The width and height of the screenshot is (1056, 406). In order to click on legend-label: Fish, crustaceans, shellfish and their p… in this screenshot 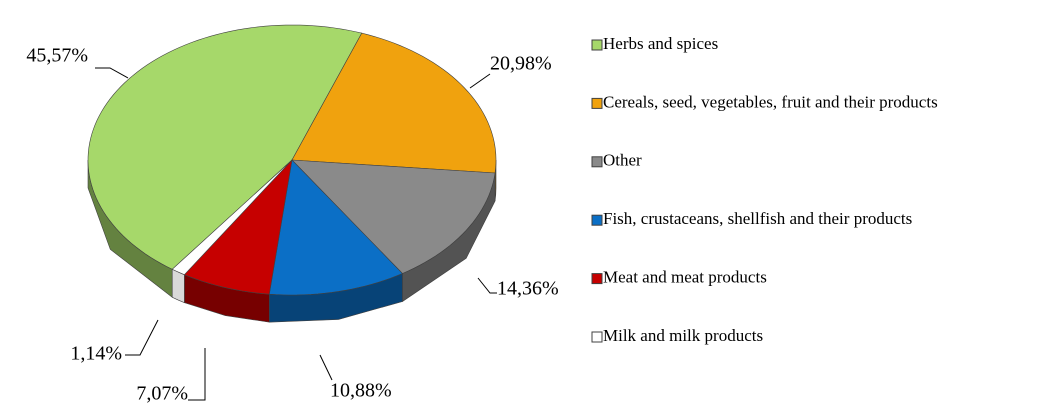, I will do `click(757, 218)`.